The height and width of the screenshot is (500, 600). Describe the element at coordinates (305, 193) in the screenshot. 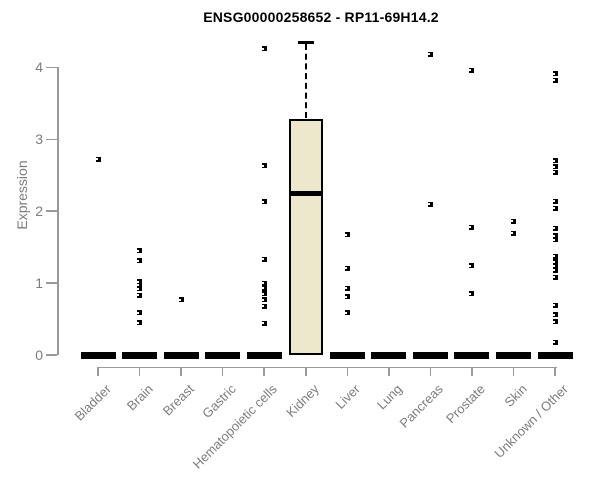

I see `box-median-line` at that location.